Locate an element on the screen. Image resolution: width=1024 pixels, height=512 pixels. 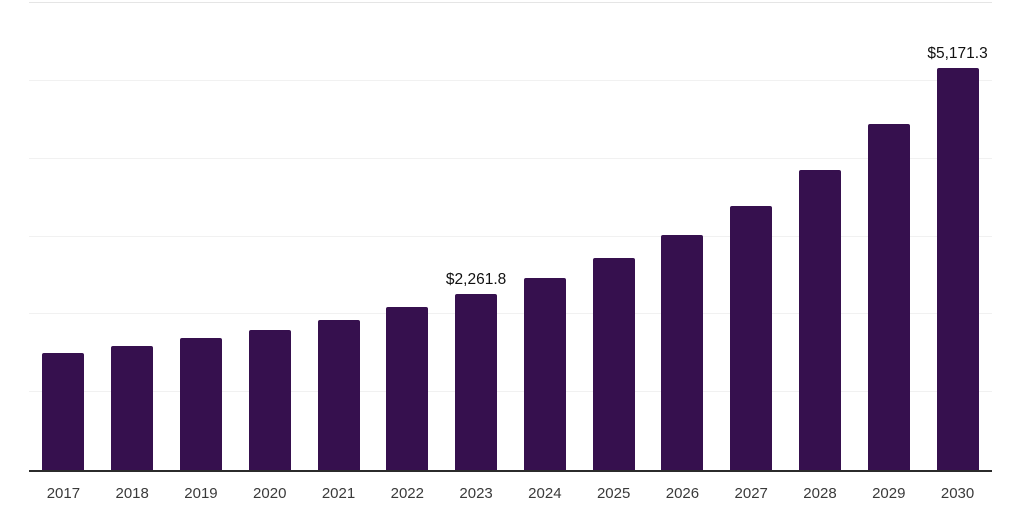
bar-2022 is located at coordinates (407, 388).